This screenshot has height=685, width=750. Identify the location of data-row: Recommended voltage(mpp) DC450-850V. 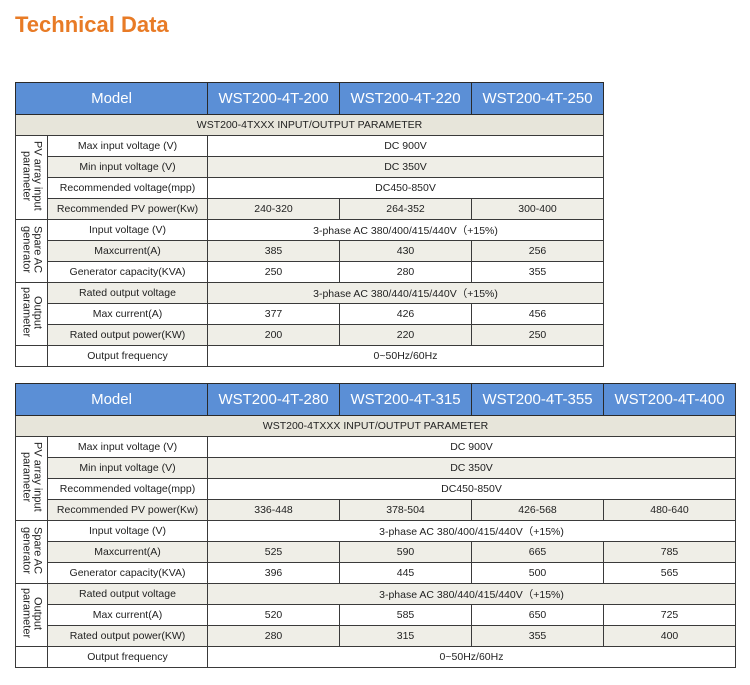
(310, 188).